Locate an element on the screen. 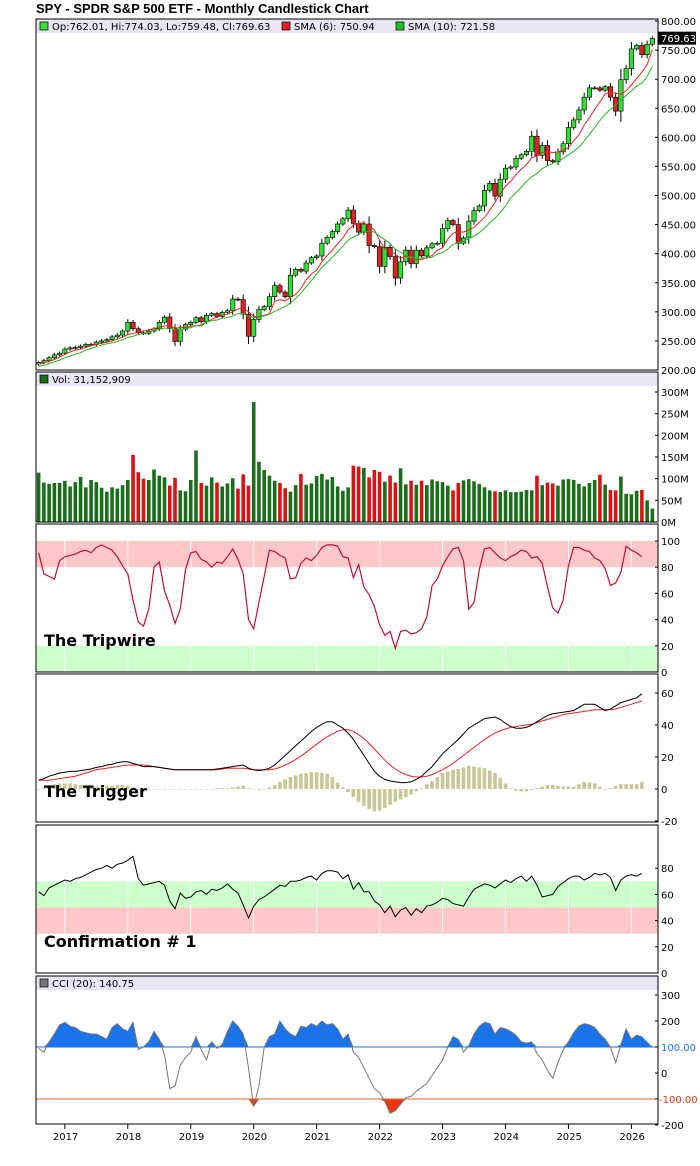 Image resolution: width=700 pixels, height=1166 pixels. price-tick-label: 550.00 is located at coordinates (678, 167).